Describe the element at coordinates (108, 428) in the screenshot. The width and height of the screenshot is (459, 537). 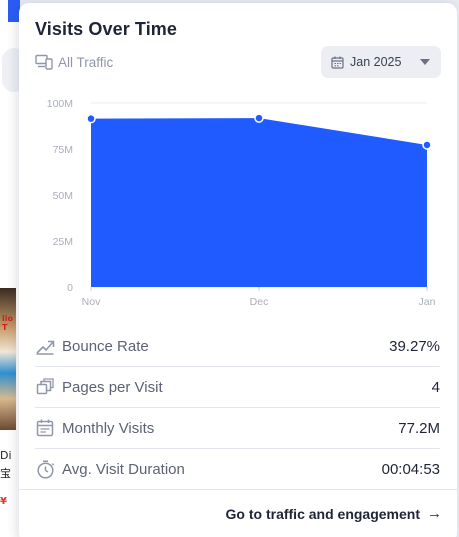
I see `metric-label: Monthly Visits` at that location.